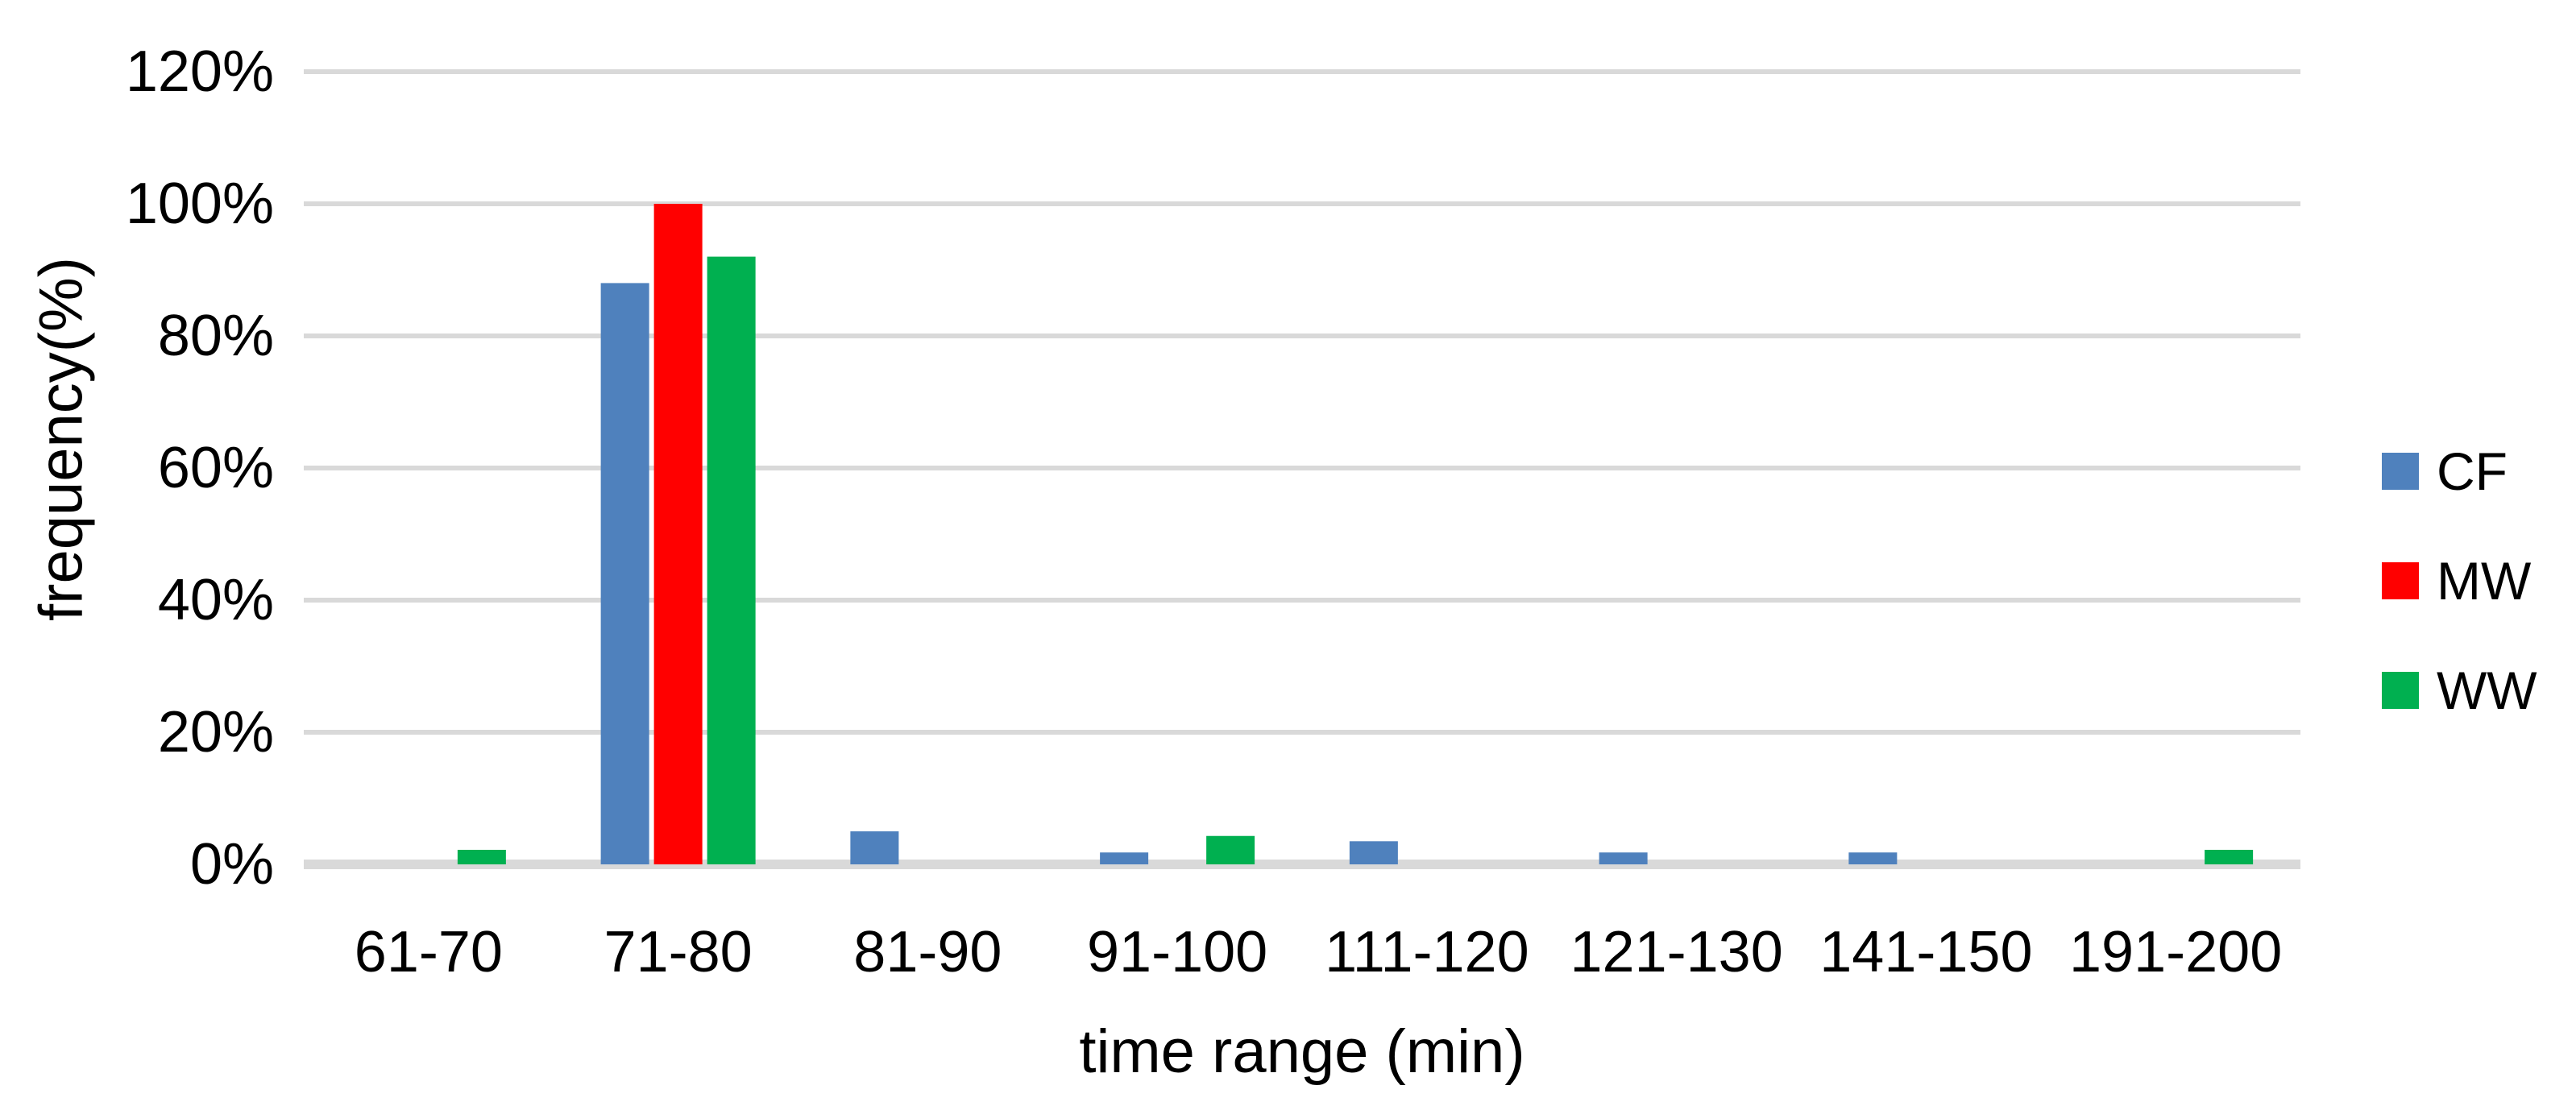  I want to click on legend: CF MW WW, so click(2459, 581).